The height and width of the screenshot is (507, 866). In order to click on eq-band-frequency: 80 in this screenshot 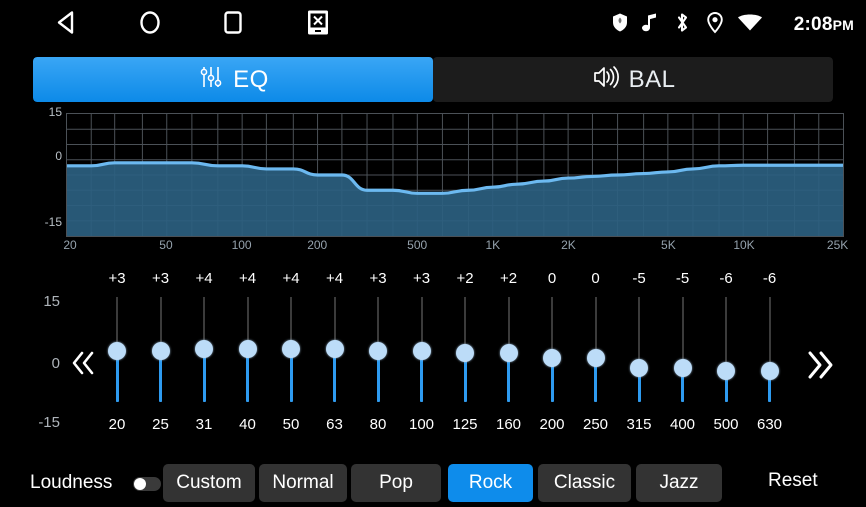, I will do `click(378, 424)`.